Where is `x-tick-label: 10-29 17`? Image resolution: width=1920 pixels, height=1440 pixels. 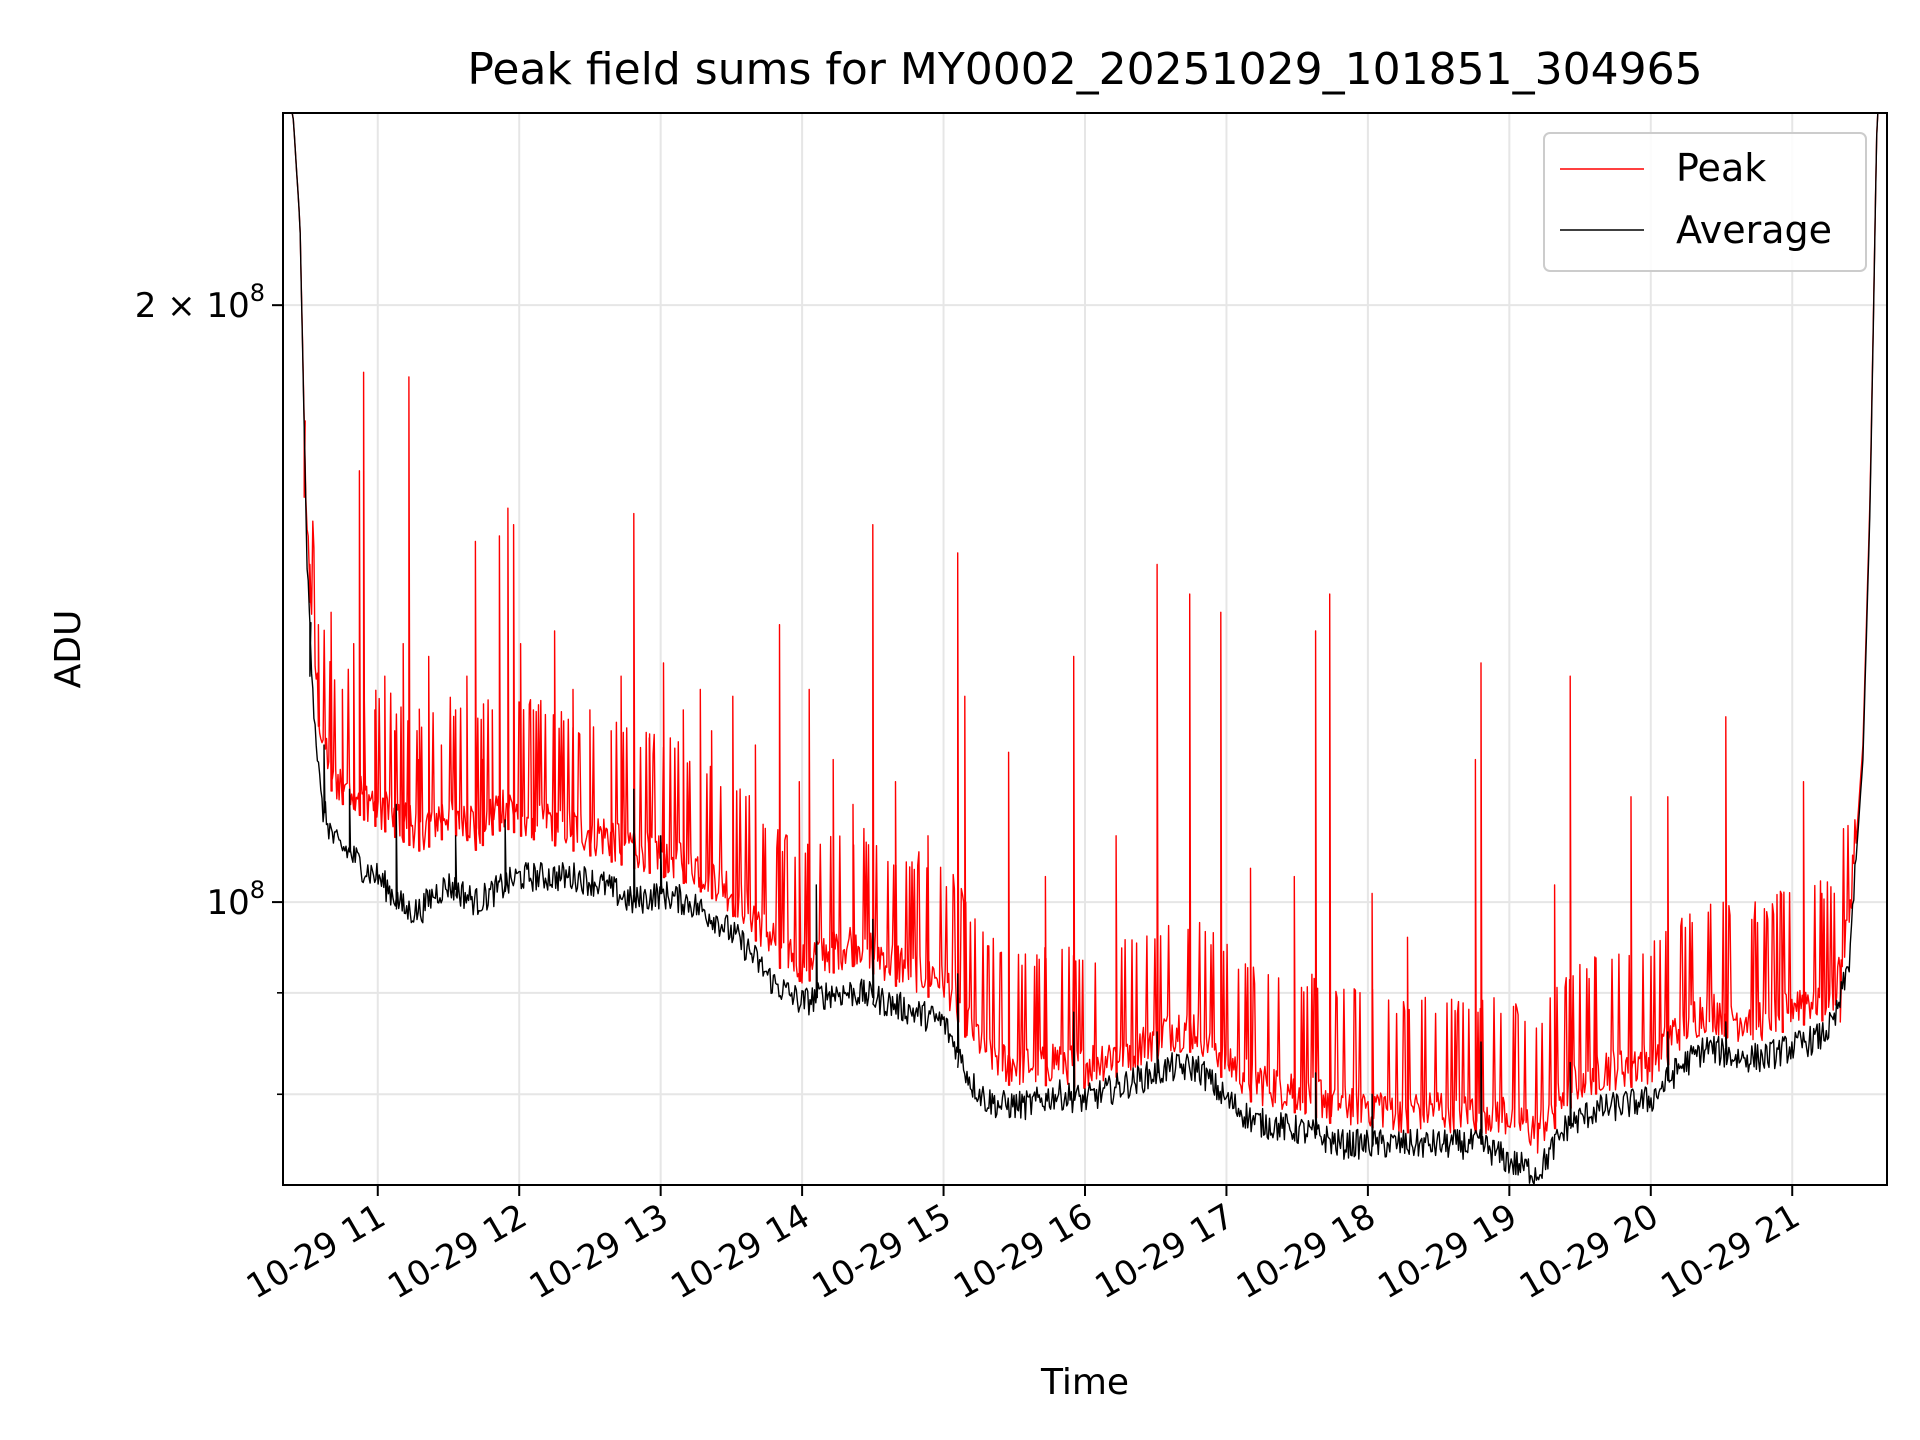
x-tick-label: 10-29 17 is located at coordinates (1165, 1251).